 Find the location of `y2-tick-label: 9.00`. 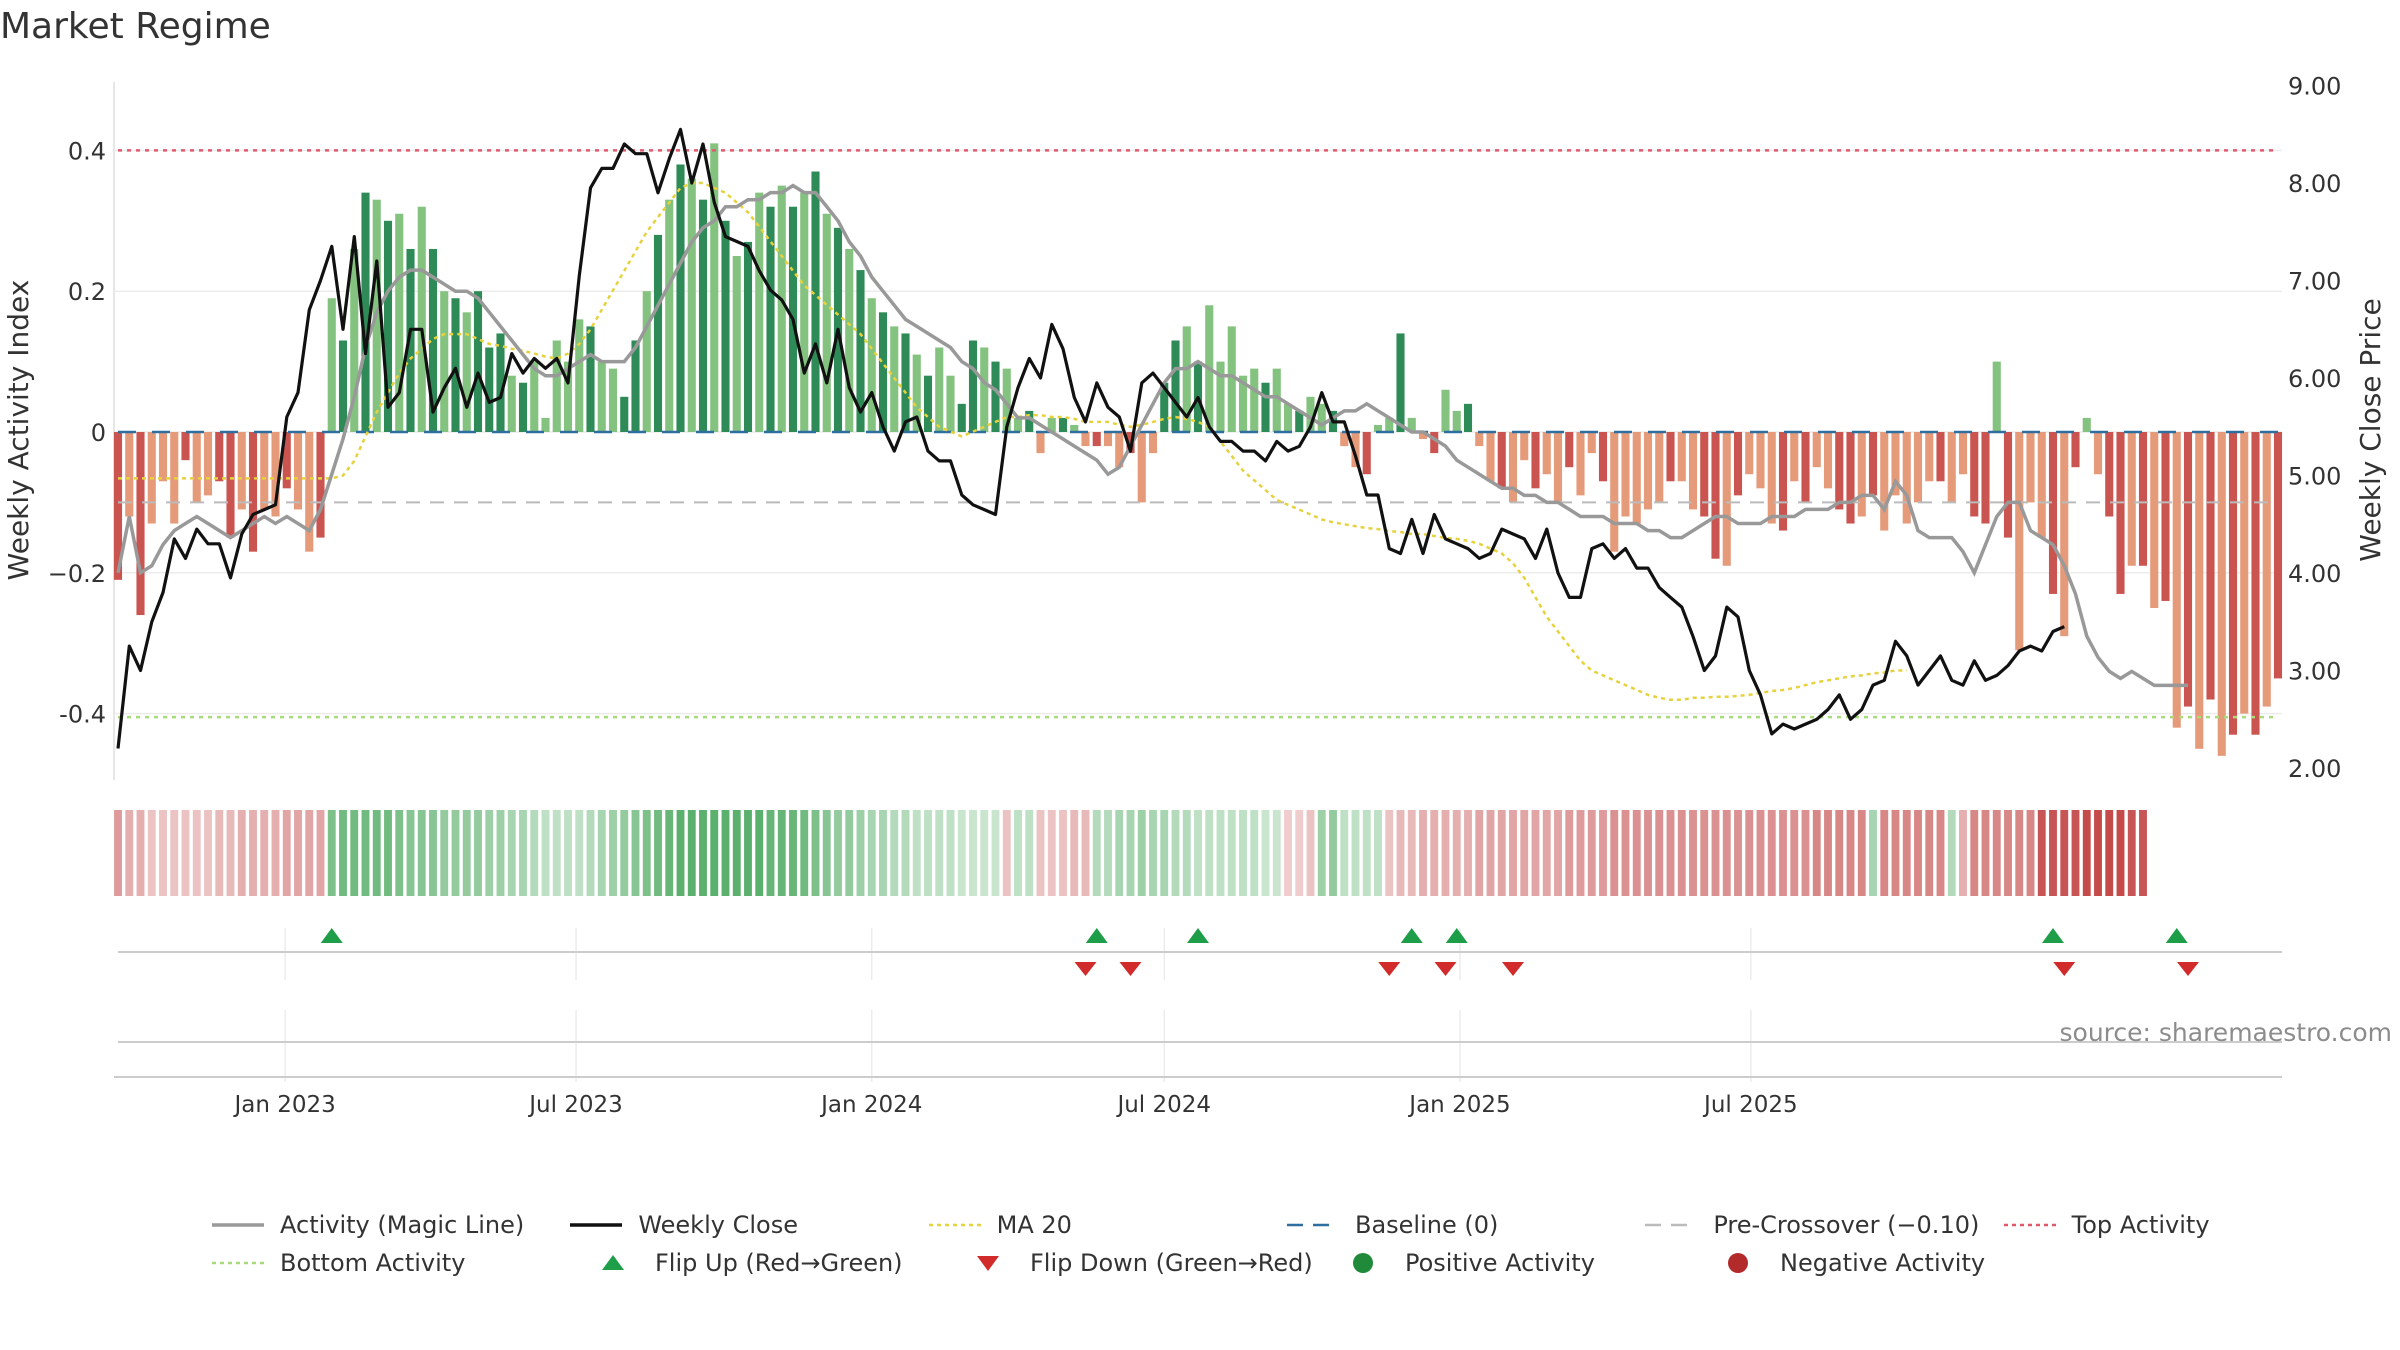

y2-tick-label: 9.00 is located at coordinates (2314, 87).